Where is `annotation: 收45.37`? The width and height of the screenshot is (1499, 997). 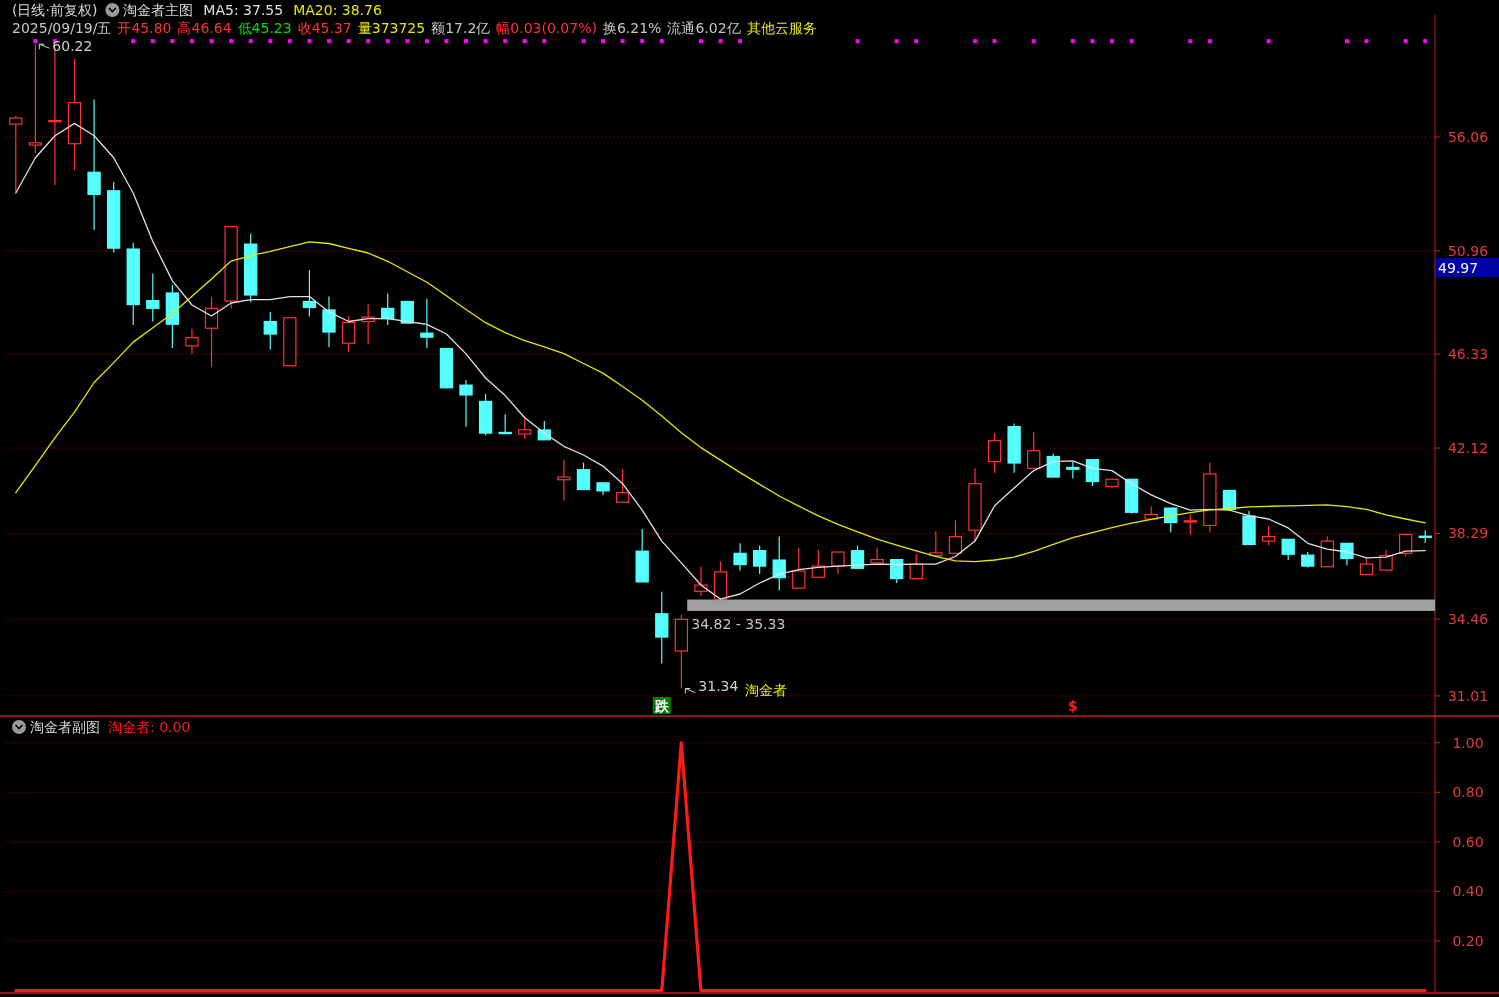
annotation: 收45.37 is located at coordinates (324, 28).